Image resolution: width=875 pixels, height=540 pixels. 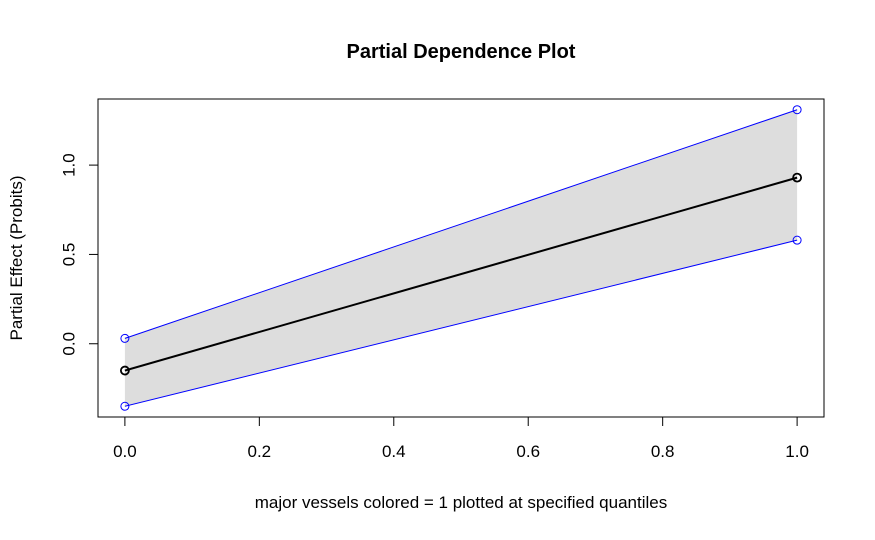 What do you see at coordinates (260, 451) in the screenshot?
I see `x-tick-label: 0.2` at bounding box center [260, 451].